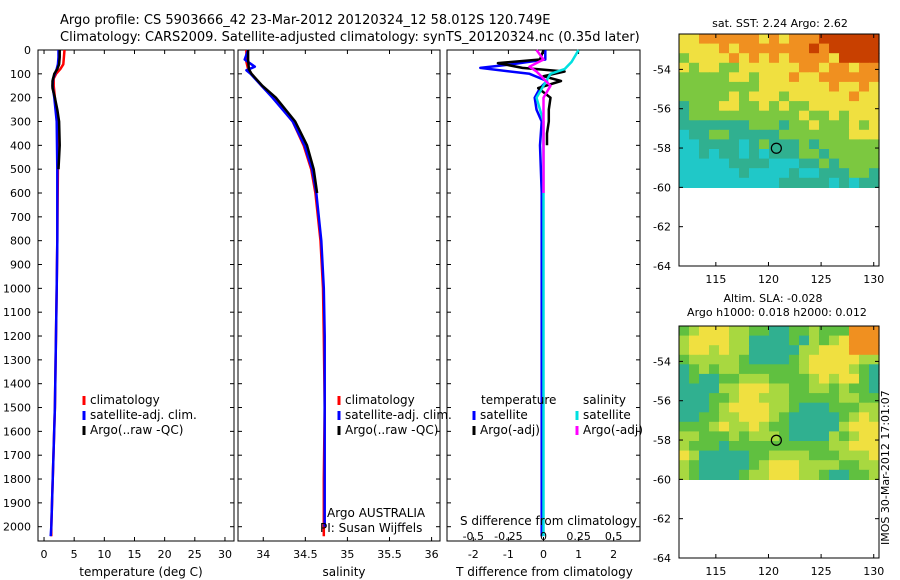  I want to click on depth-tick-label: 1700, so click(17, 455).